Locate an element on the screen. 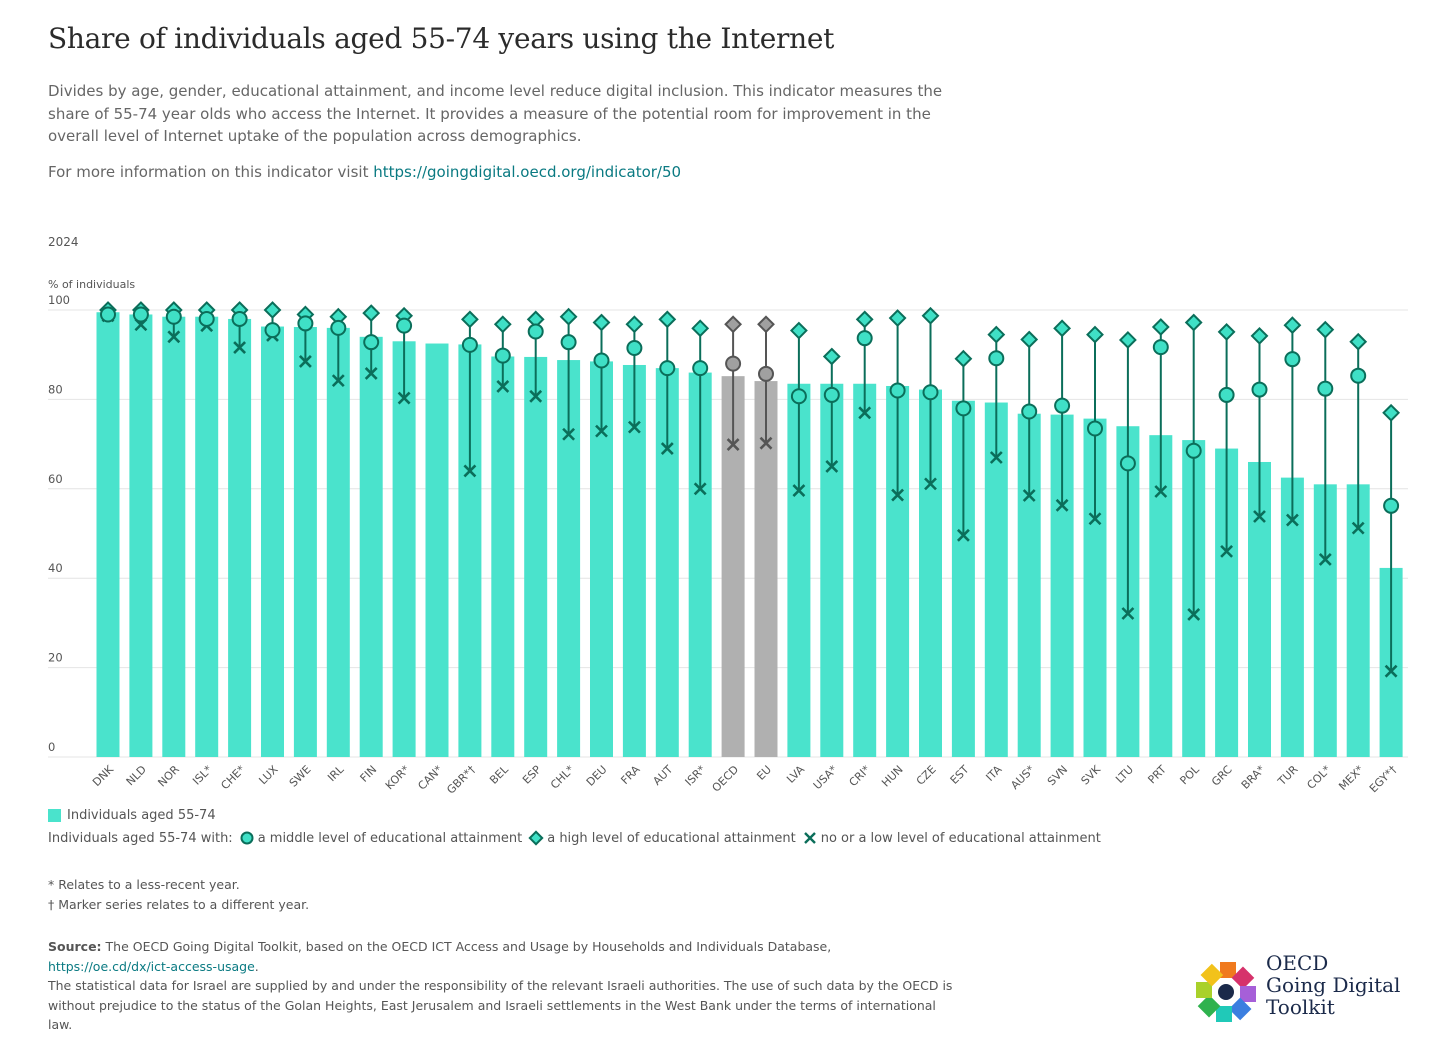  year-label: 2024 is located at coordinates (63, 242).